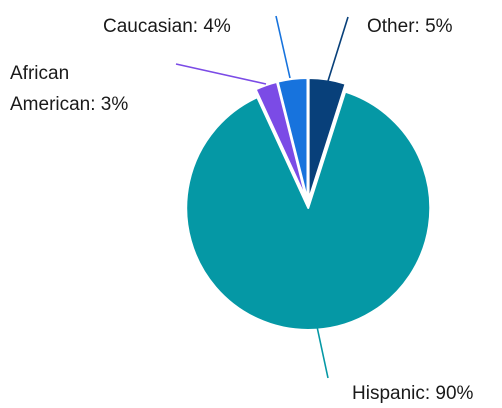 The height and width of the screenshot is (408, 502). Describe the element at coordinates (338, 49) in the screenshot. I see `leader-line-other` at that location.